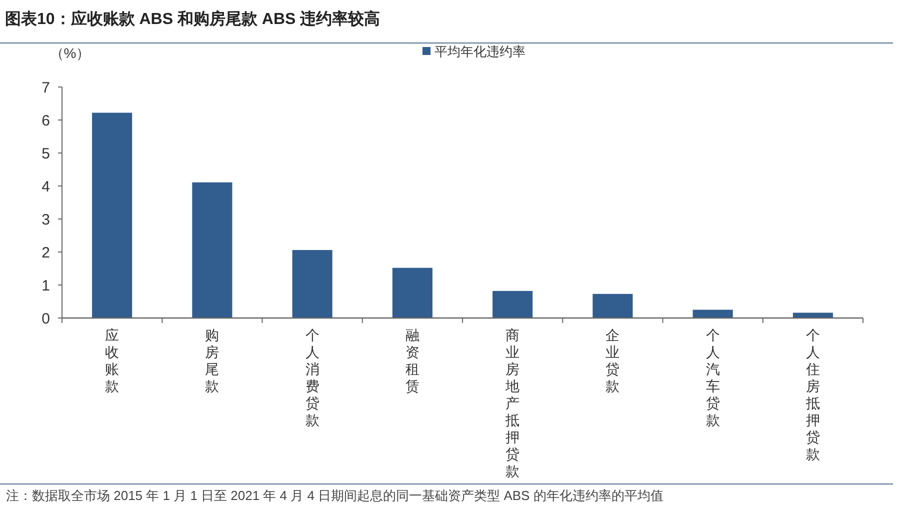 Image resolution: width=900 pixels, height=532 pixels. I want to click on x-tick-label: 融资租赁, so click(412, 361).